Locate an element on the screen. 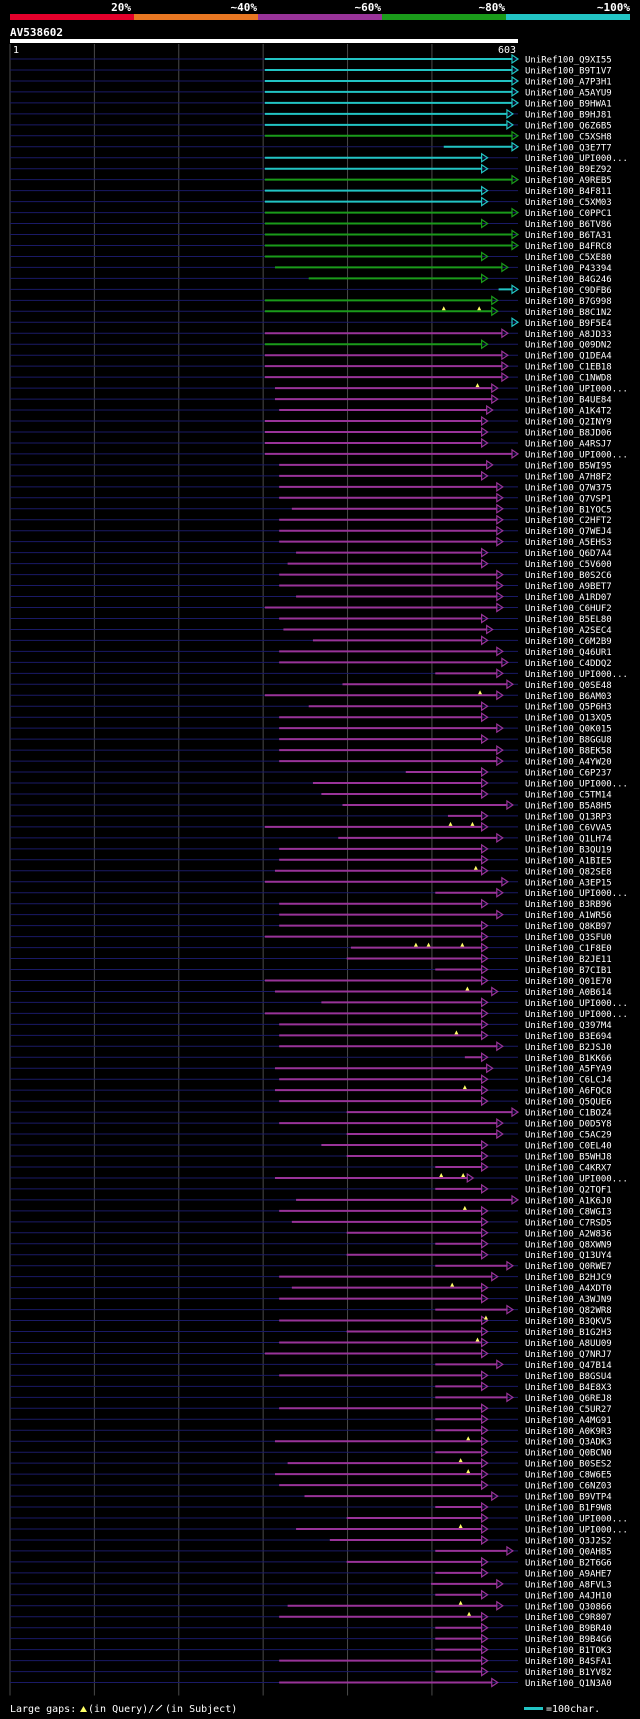 This screenshot has width=640, height=1719. hit-row: UniRef100_B9T1V7 is located at coordinates (311, 70).